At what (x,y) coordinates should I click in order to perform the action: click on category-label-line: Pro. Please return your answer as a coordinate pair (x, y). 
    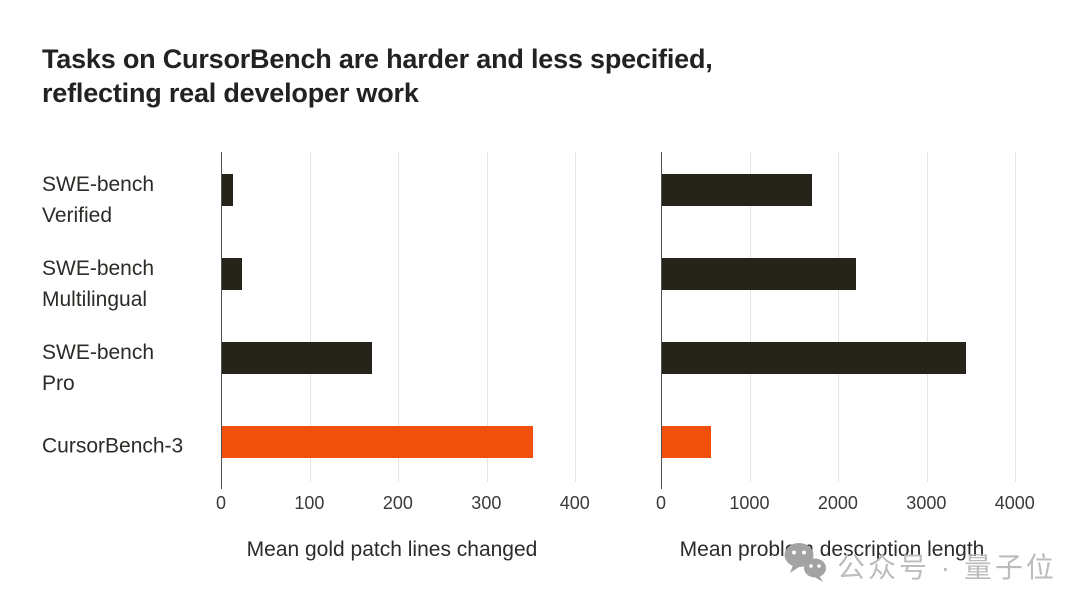
    Looking at the image, I should click on (58, 383).